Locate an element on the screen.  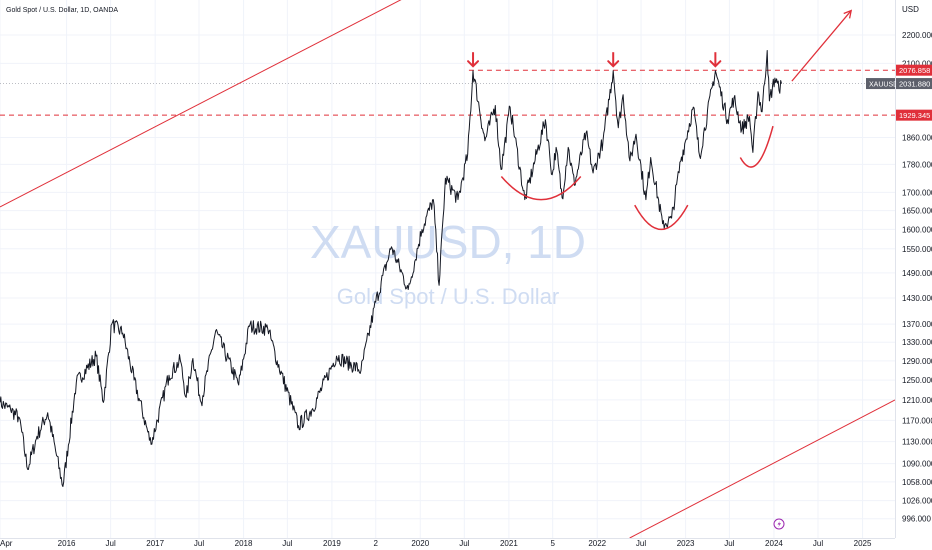
level-price-label: 1929.345 is located at coordinates (914, 115).